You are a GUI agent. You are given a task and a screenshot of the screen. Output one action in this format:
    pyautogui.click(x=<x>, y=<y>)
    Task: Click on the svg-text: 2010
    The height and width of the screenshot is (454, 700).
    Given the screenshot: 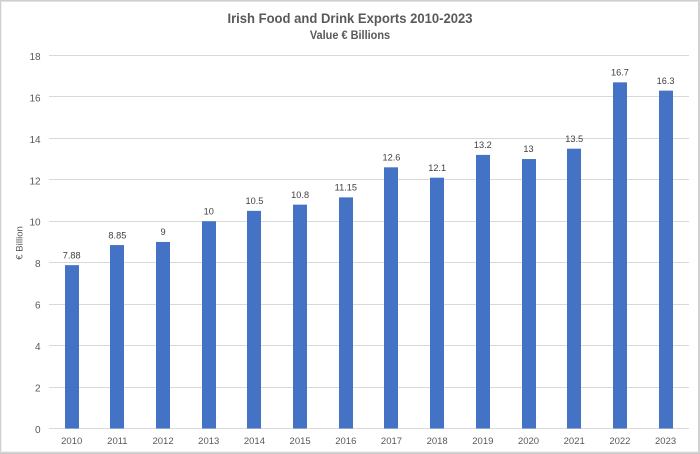 What is the action you would take?
    pyautogui.click(x=71, y=441)
    